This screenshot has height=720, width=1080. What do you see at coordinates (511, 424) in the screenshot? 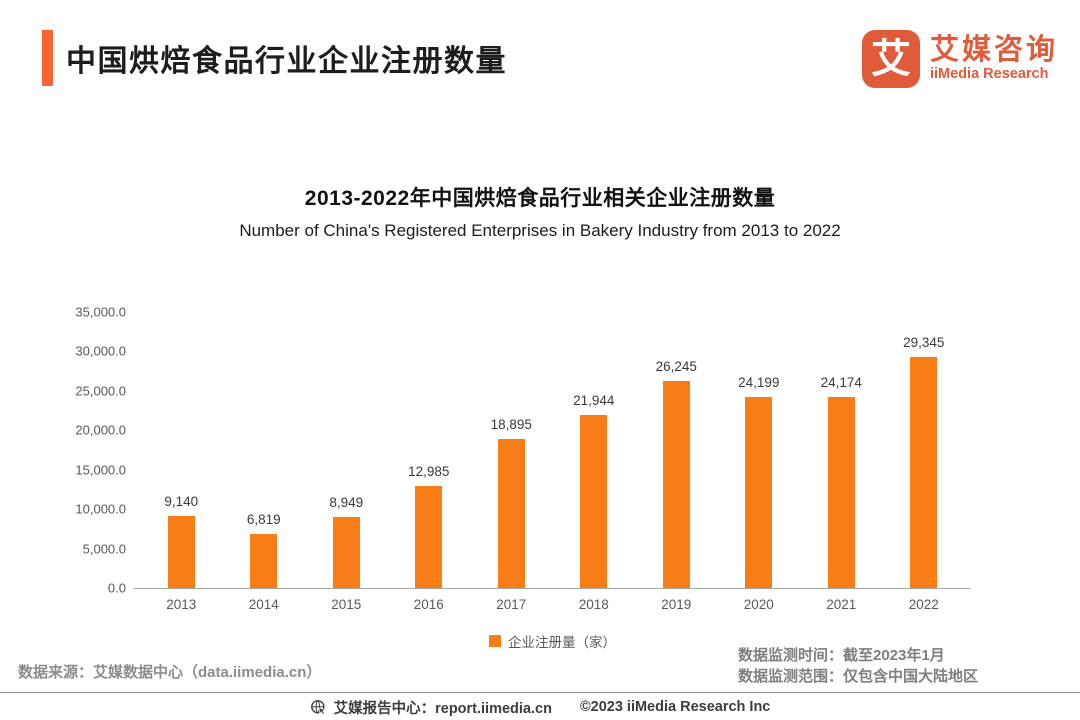
I see `bar-value-label: 18,895` at bounding box center [511, 424].